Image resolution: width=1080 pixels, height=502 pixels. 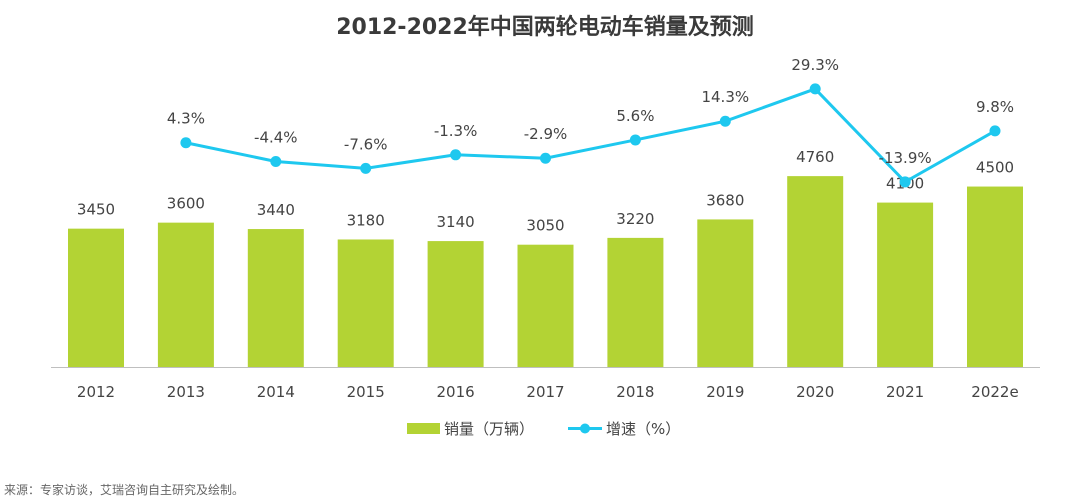 What do you see at coordinates (456, 131) in the screenshot?
I see `growth-value-label: -1.3%` at bounding box center [456, 131].